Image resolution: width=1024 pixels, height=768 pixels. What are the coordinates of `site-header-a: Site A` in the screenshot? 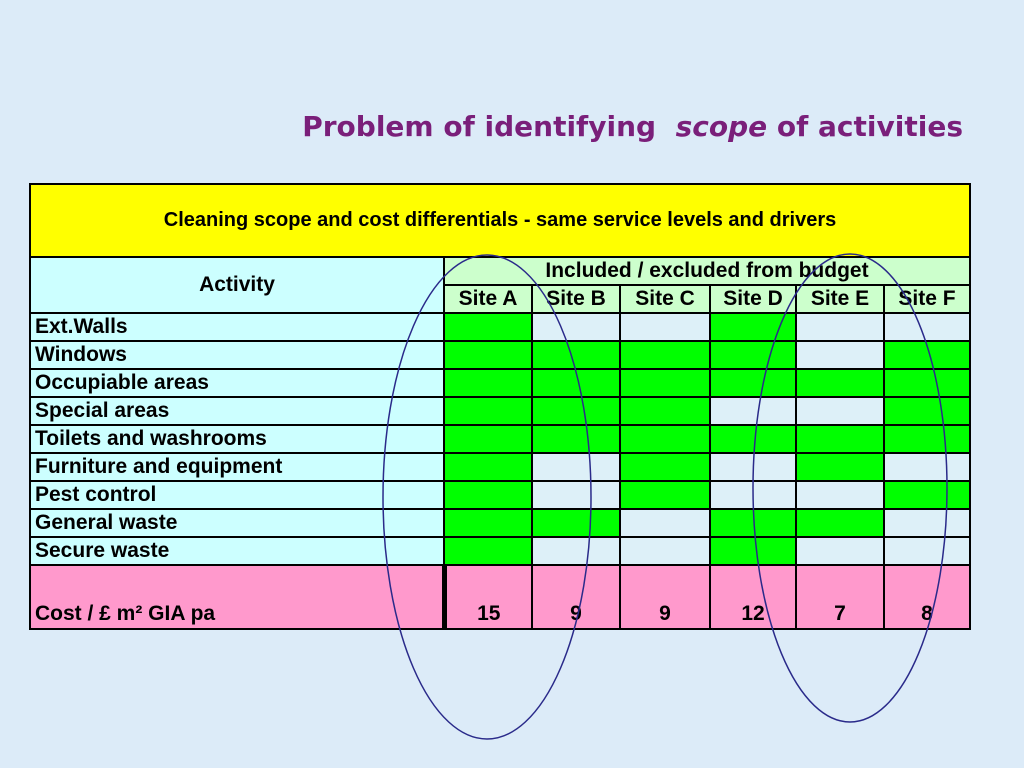 It's located at (488, 299).